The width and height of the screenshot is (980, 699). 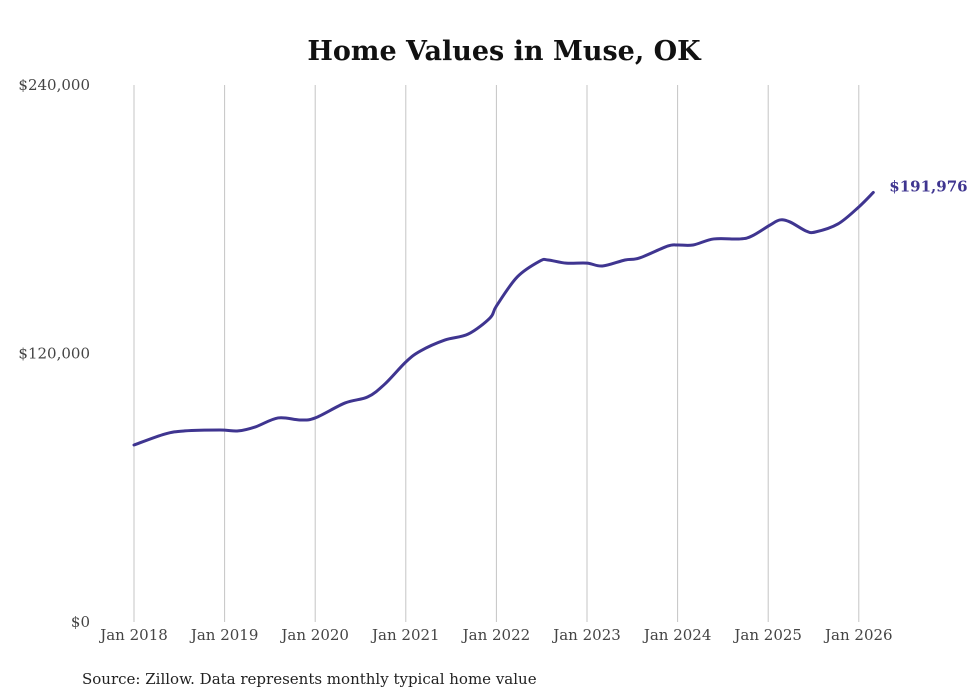 I want to click on chart-title: Home Values in Muse, OK, so click(x=504, y=51).